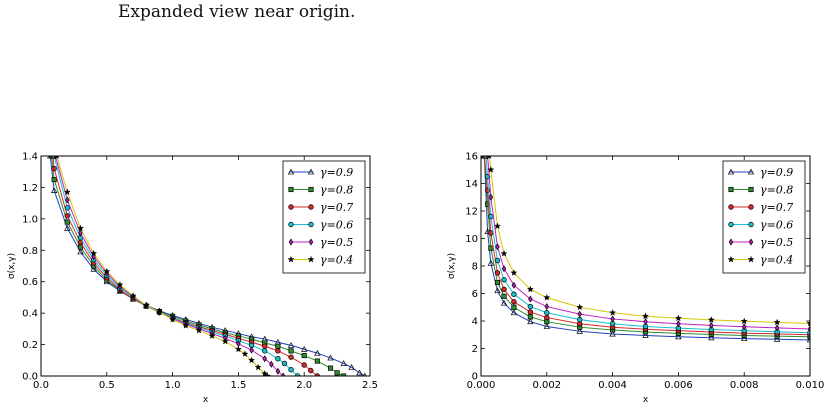  What do you see at coordinates (336, 190) in the screenshot?
I see `legend-label: γ=0.8` at bounding box center [336, 190].